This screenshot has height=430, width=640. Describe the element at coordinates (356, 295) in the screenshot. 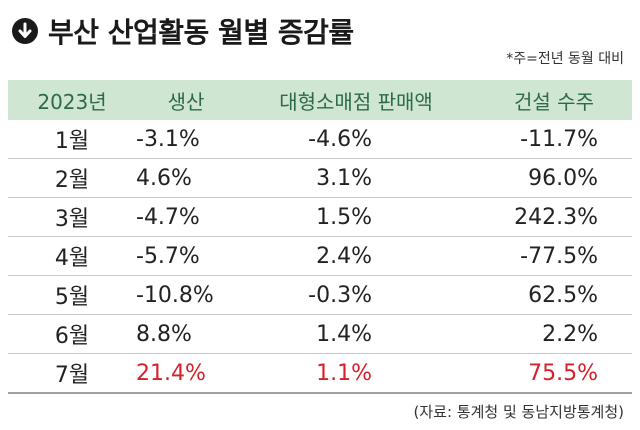

I see `retail-cell: -0.3%` at that location.